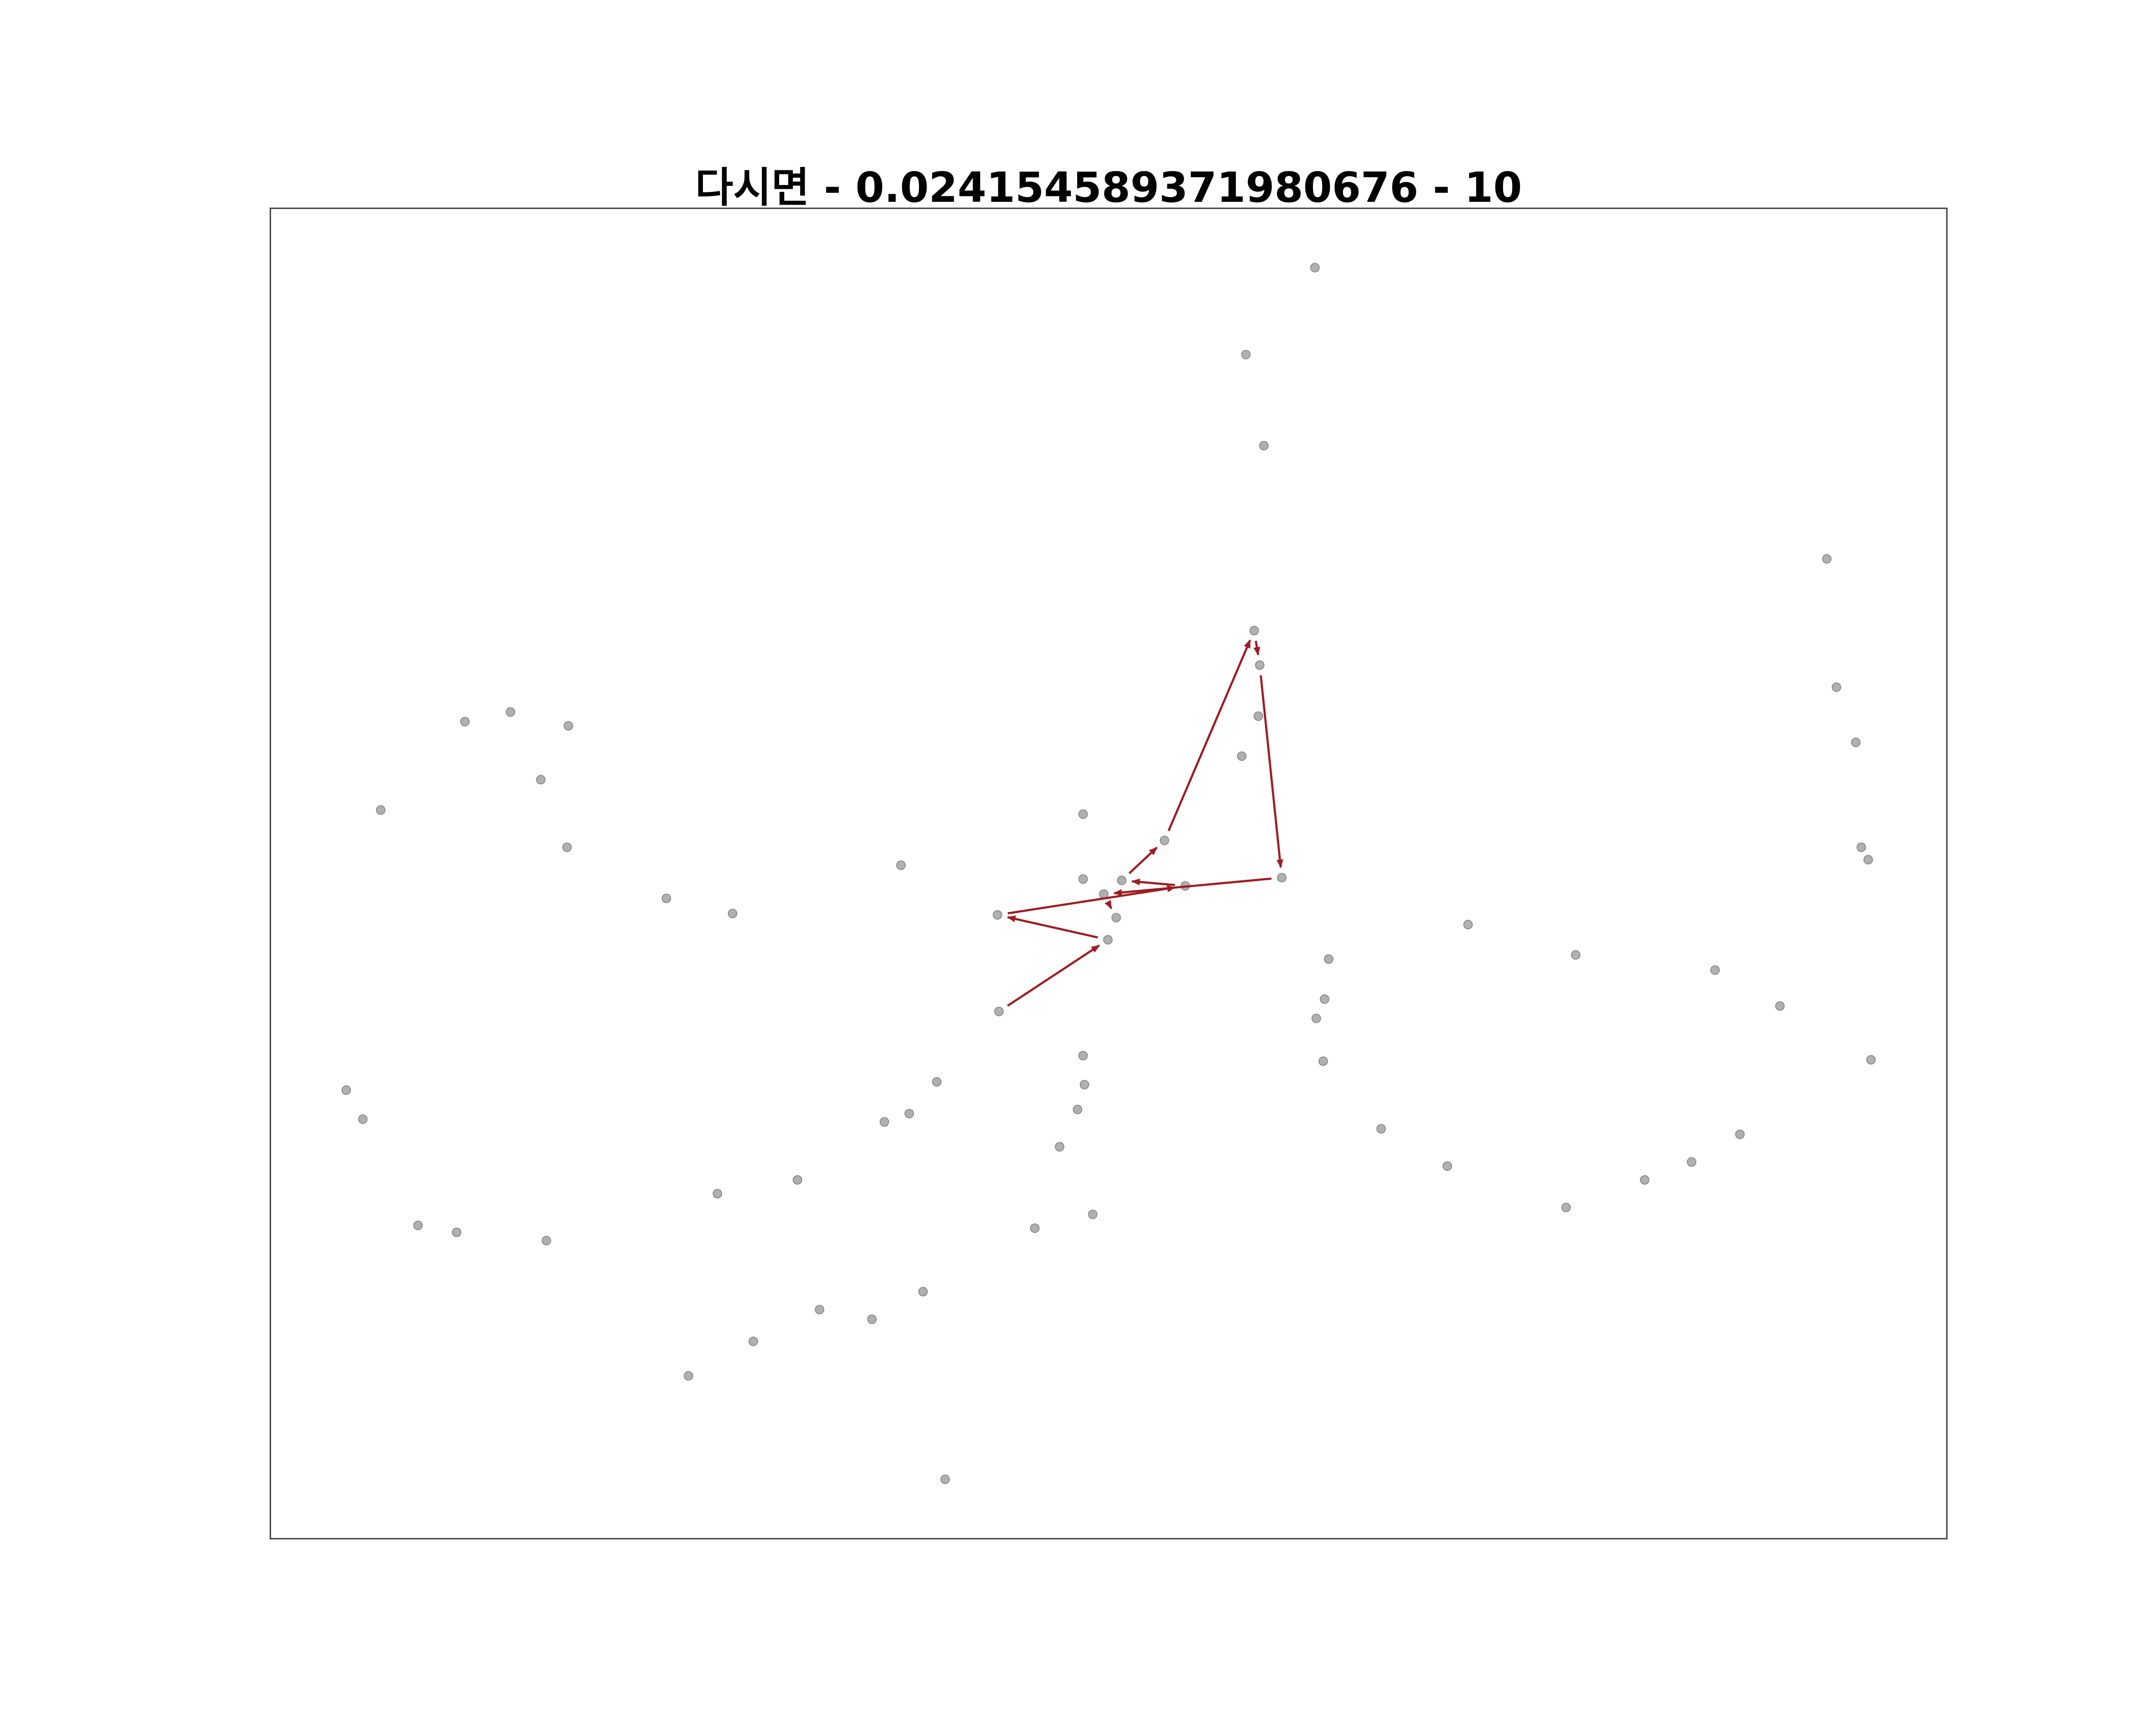 The image size is (2156, 1725). Describe the element at coordinates (1108, 188) in the screenshot. I see `chart-title: 다시면 - 0.024154589371980676 - 10` at that location.